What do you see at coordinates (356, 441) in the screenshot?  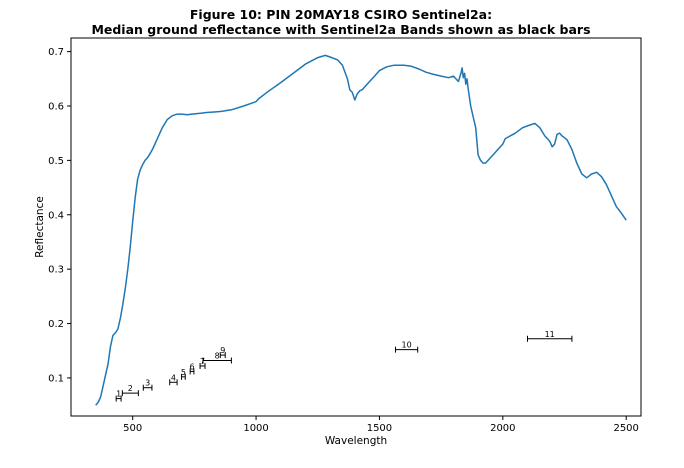 I see `x-axis-label: Wavelength` at bounding box center [356, 441].